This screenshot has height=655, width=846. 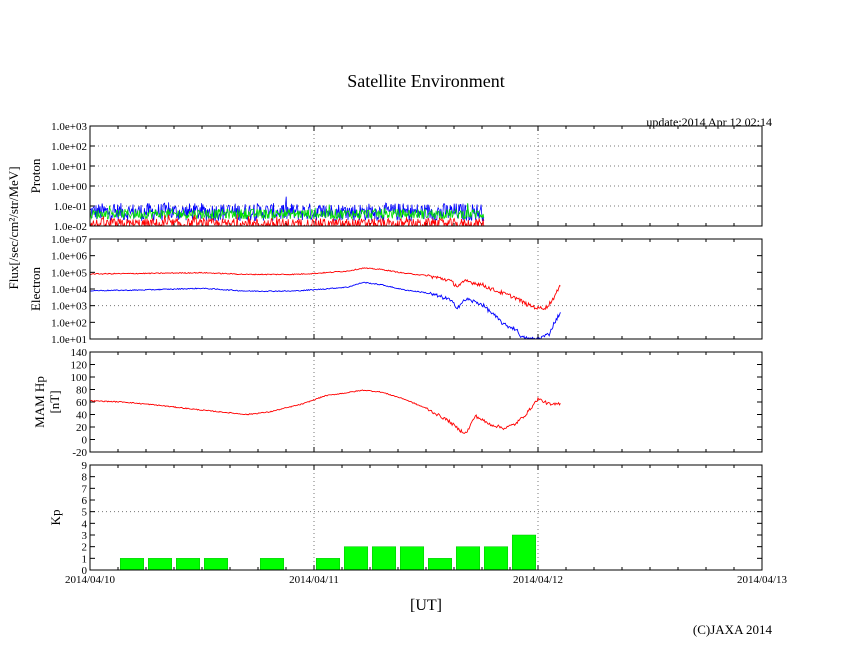 What do you see at coordinates (82, 428) in the screenshot?
I see `y-tick-label: 20` at bounding box center [82, 428].